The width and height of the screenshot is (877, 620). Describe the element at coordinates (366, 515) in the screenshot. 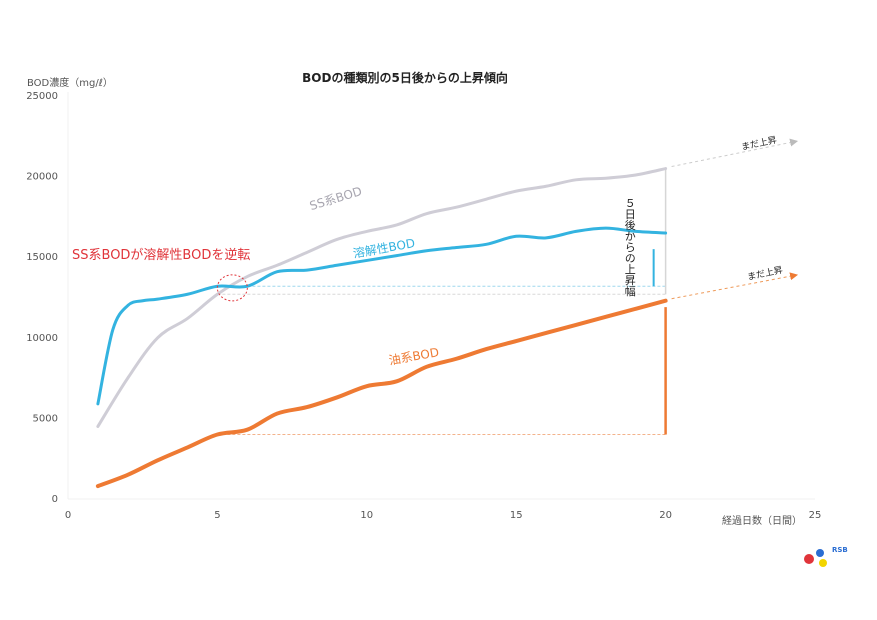

I see `x-tick-label: 10` at that location.